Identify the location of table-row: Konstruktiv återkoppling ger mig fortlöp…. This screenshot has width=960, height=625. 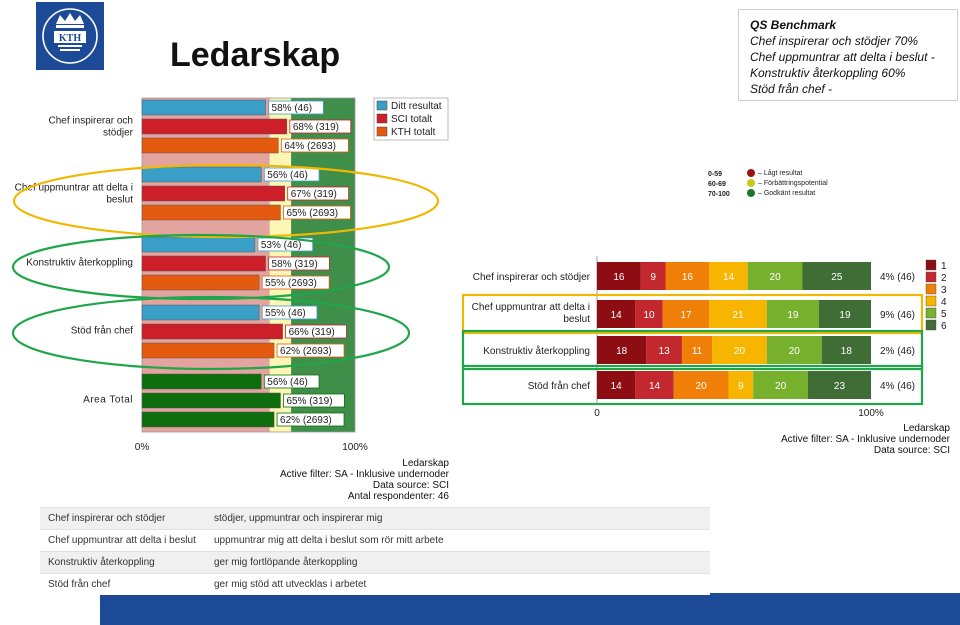
(375, 562).